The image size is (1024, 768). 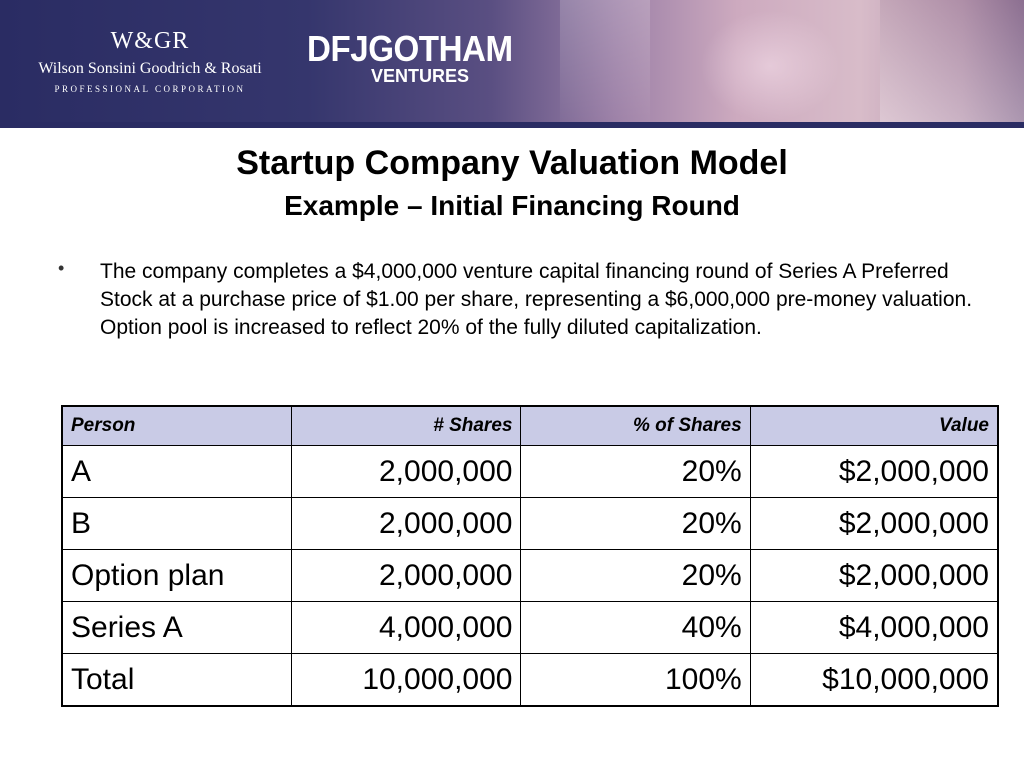 I want to click on table-row: Option plan 2,000,000 20% $2,000,000, so click(x=530, y=575).